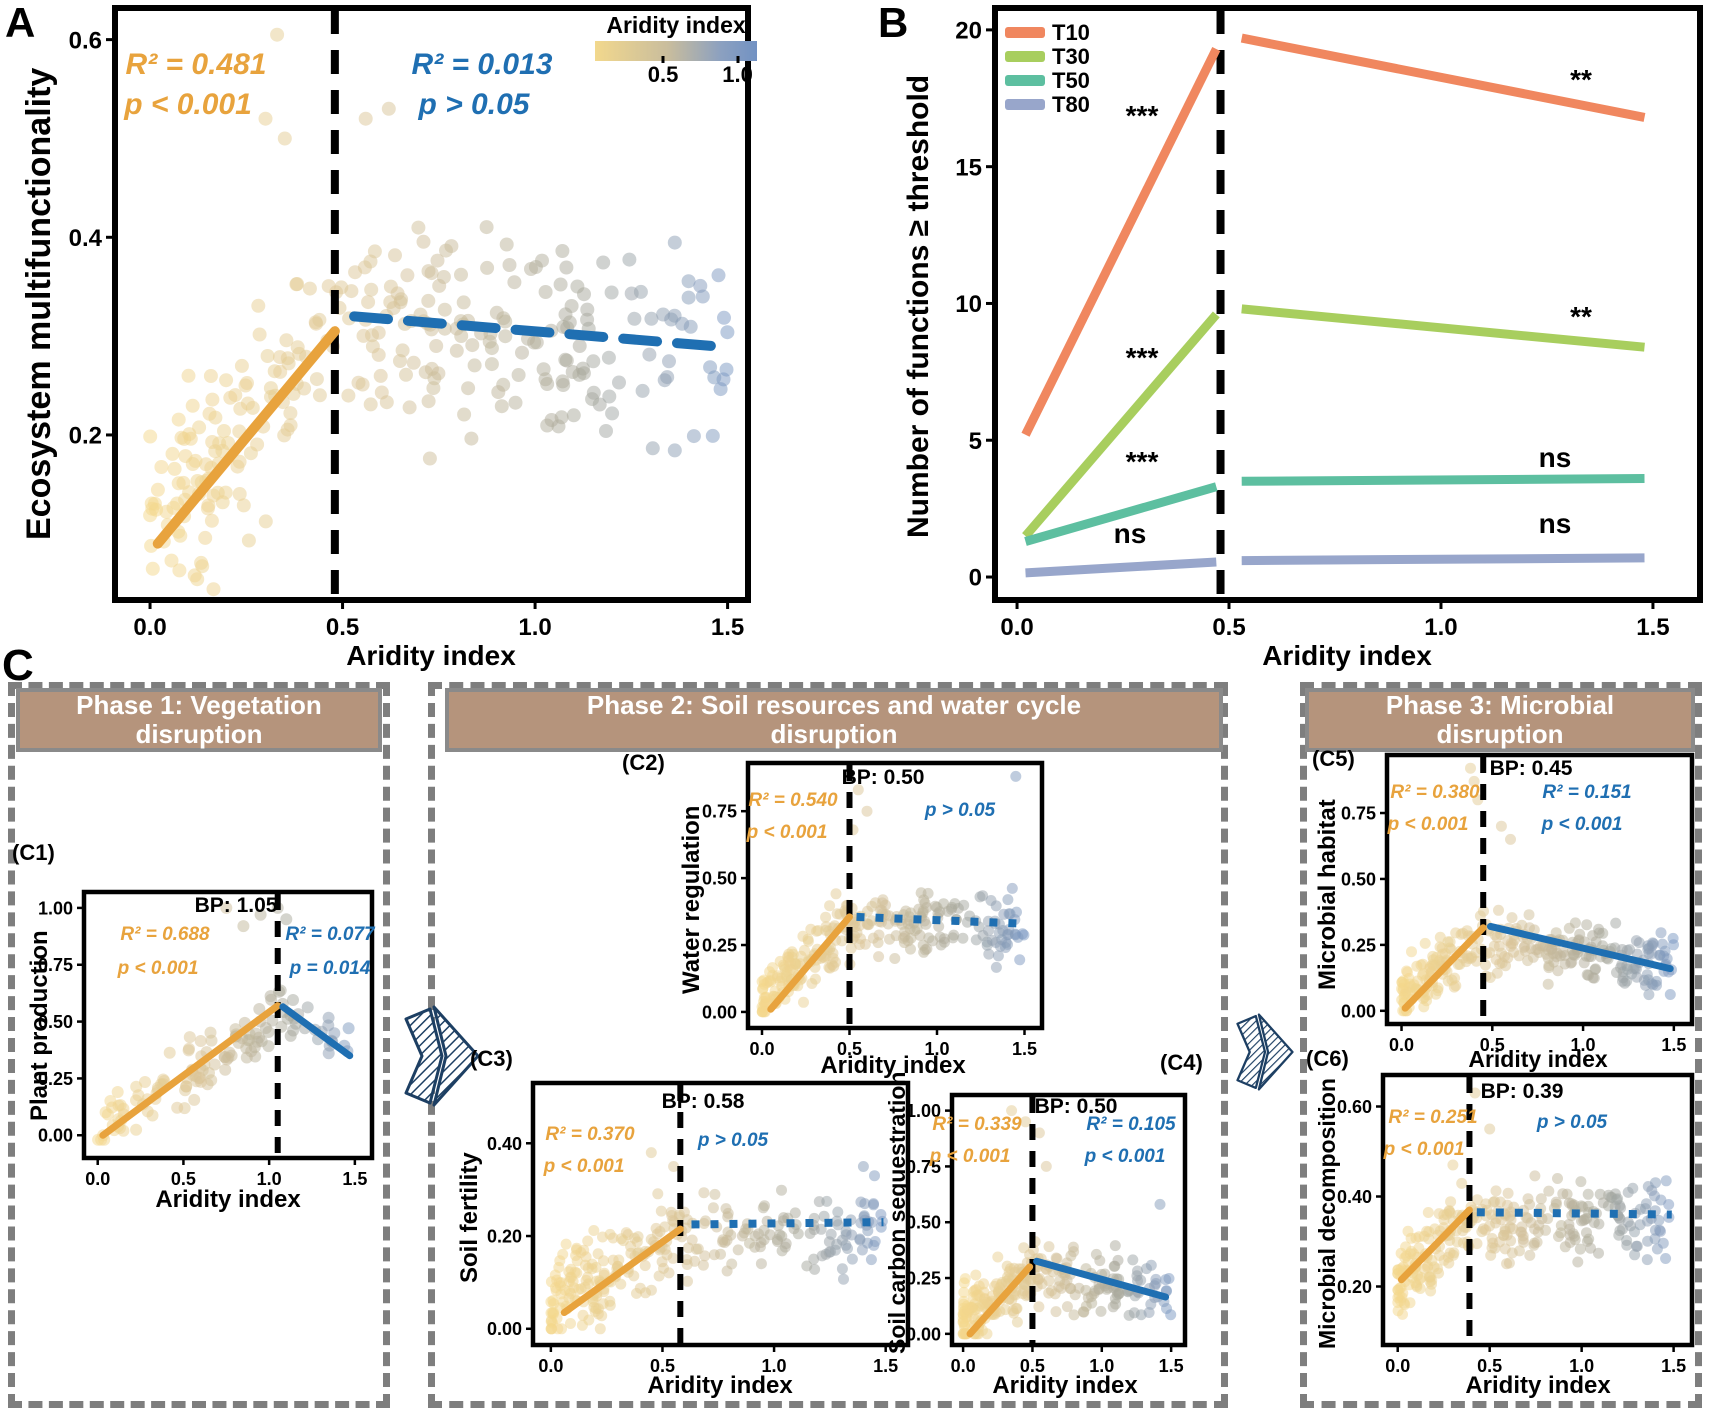 The image size is (1709, 1412). What do you see at coordinates (703, 1101) in the screenshot?
I see `c3-breakpoint-label: BP: 0.58` at bounding box center [703, 1101].